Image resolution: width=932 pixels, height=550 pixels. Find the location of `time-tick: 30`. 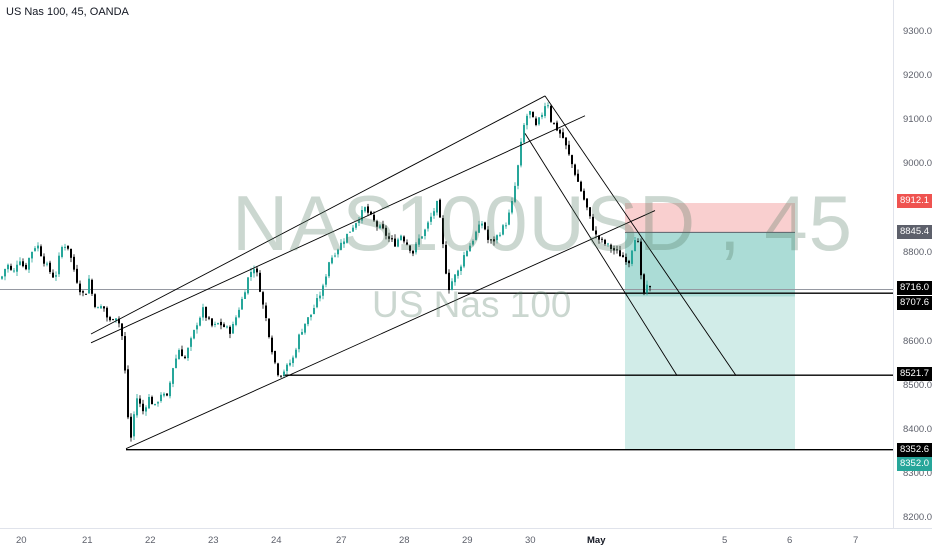

time-tick: 30 is located at coordinates (530, 540).